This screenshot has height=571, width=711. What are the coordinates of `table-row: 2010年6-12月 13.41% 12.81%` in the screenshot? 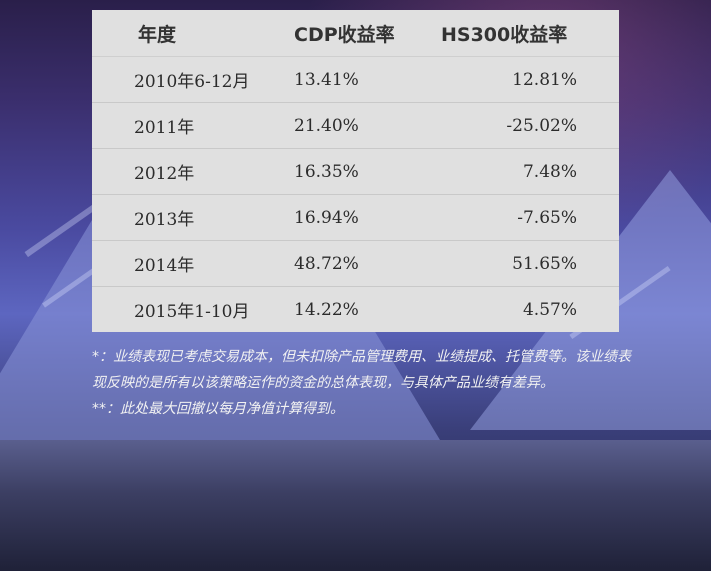 It's located at (355, 79).